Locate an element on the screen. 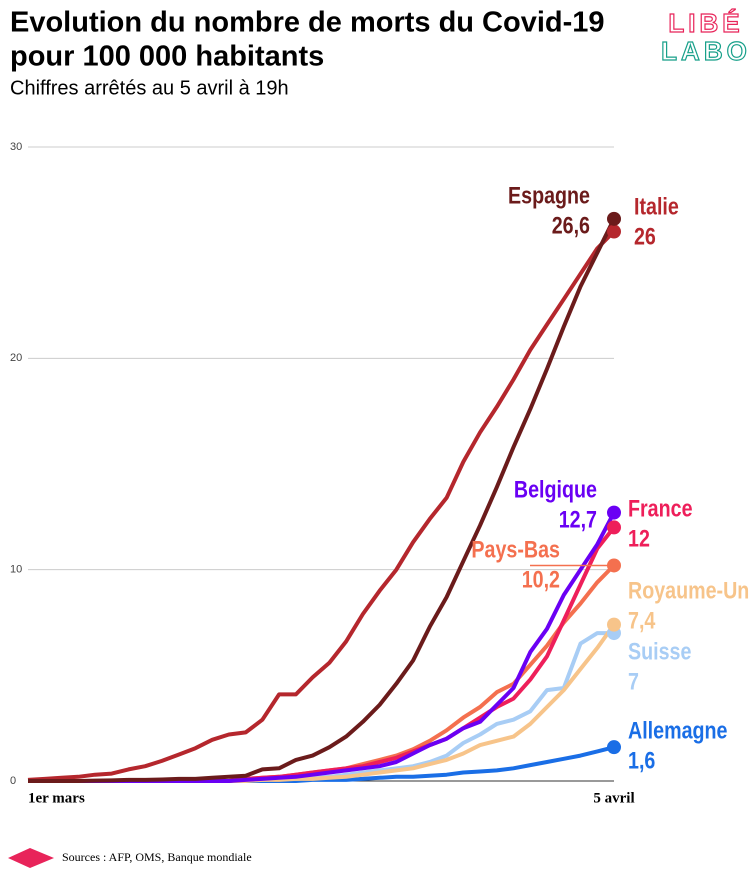  y-tick-label: 30 is located at coordinates (16, 147).